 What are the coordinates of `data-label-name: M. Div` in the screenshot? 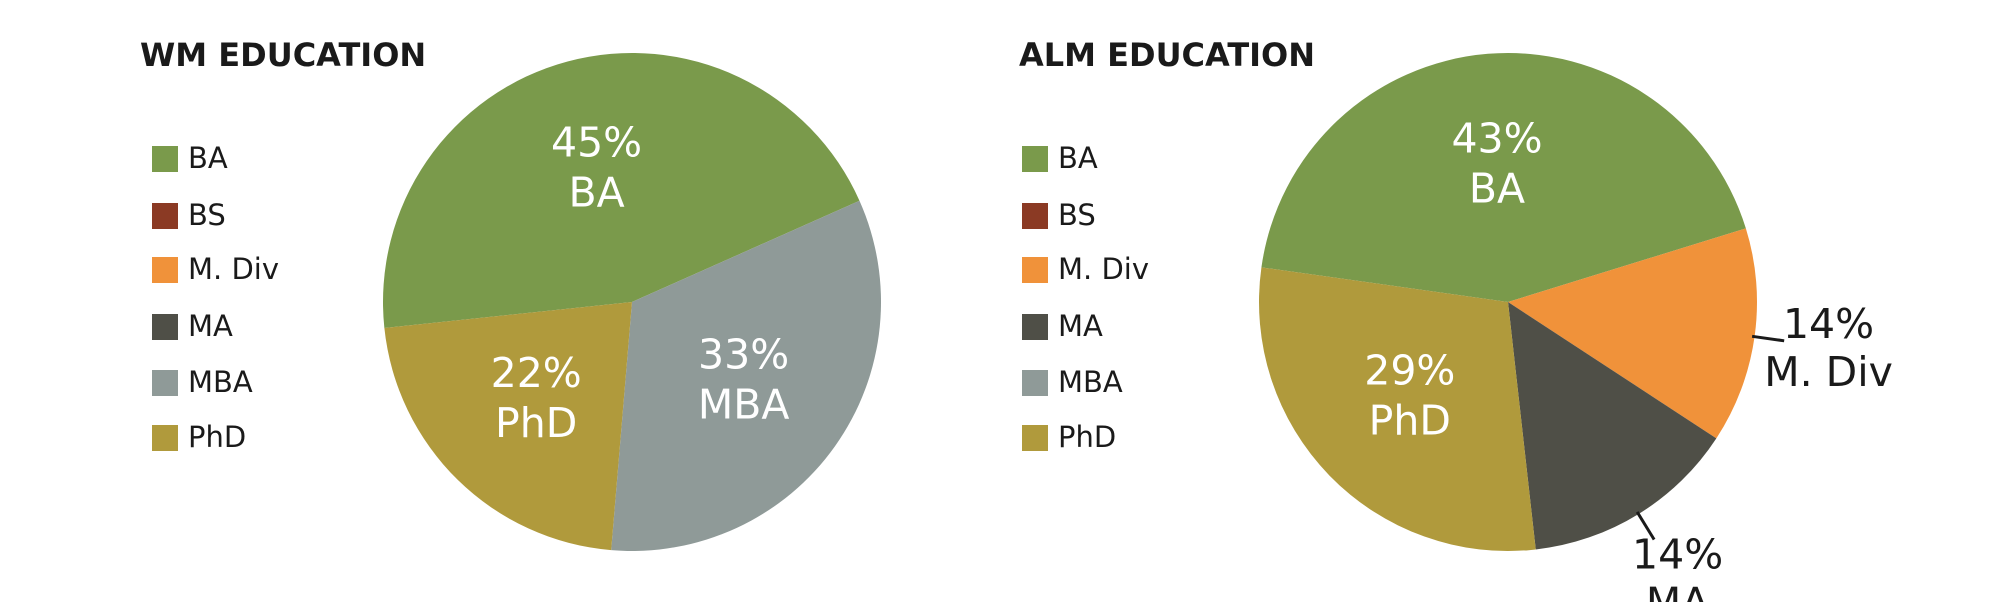 It's located at (1828, 372).